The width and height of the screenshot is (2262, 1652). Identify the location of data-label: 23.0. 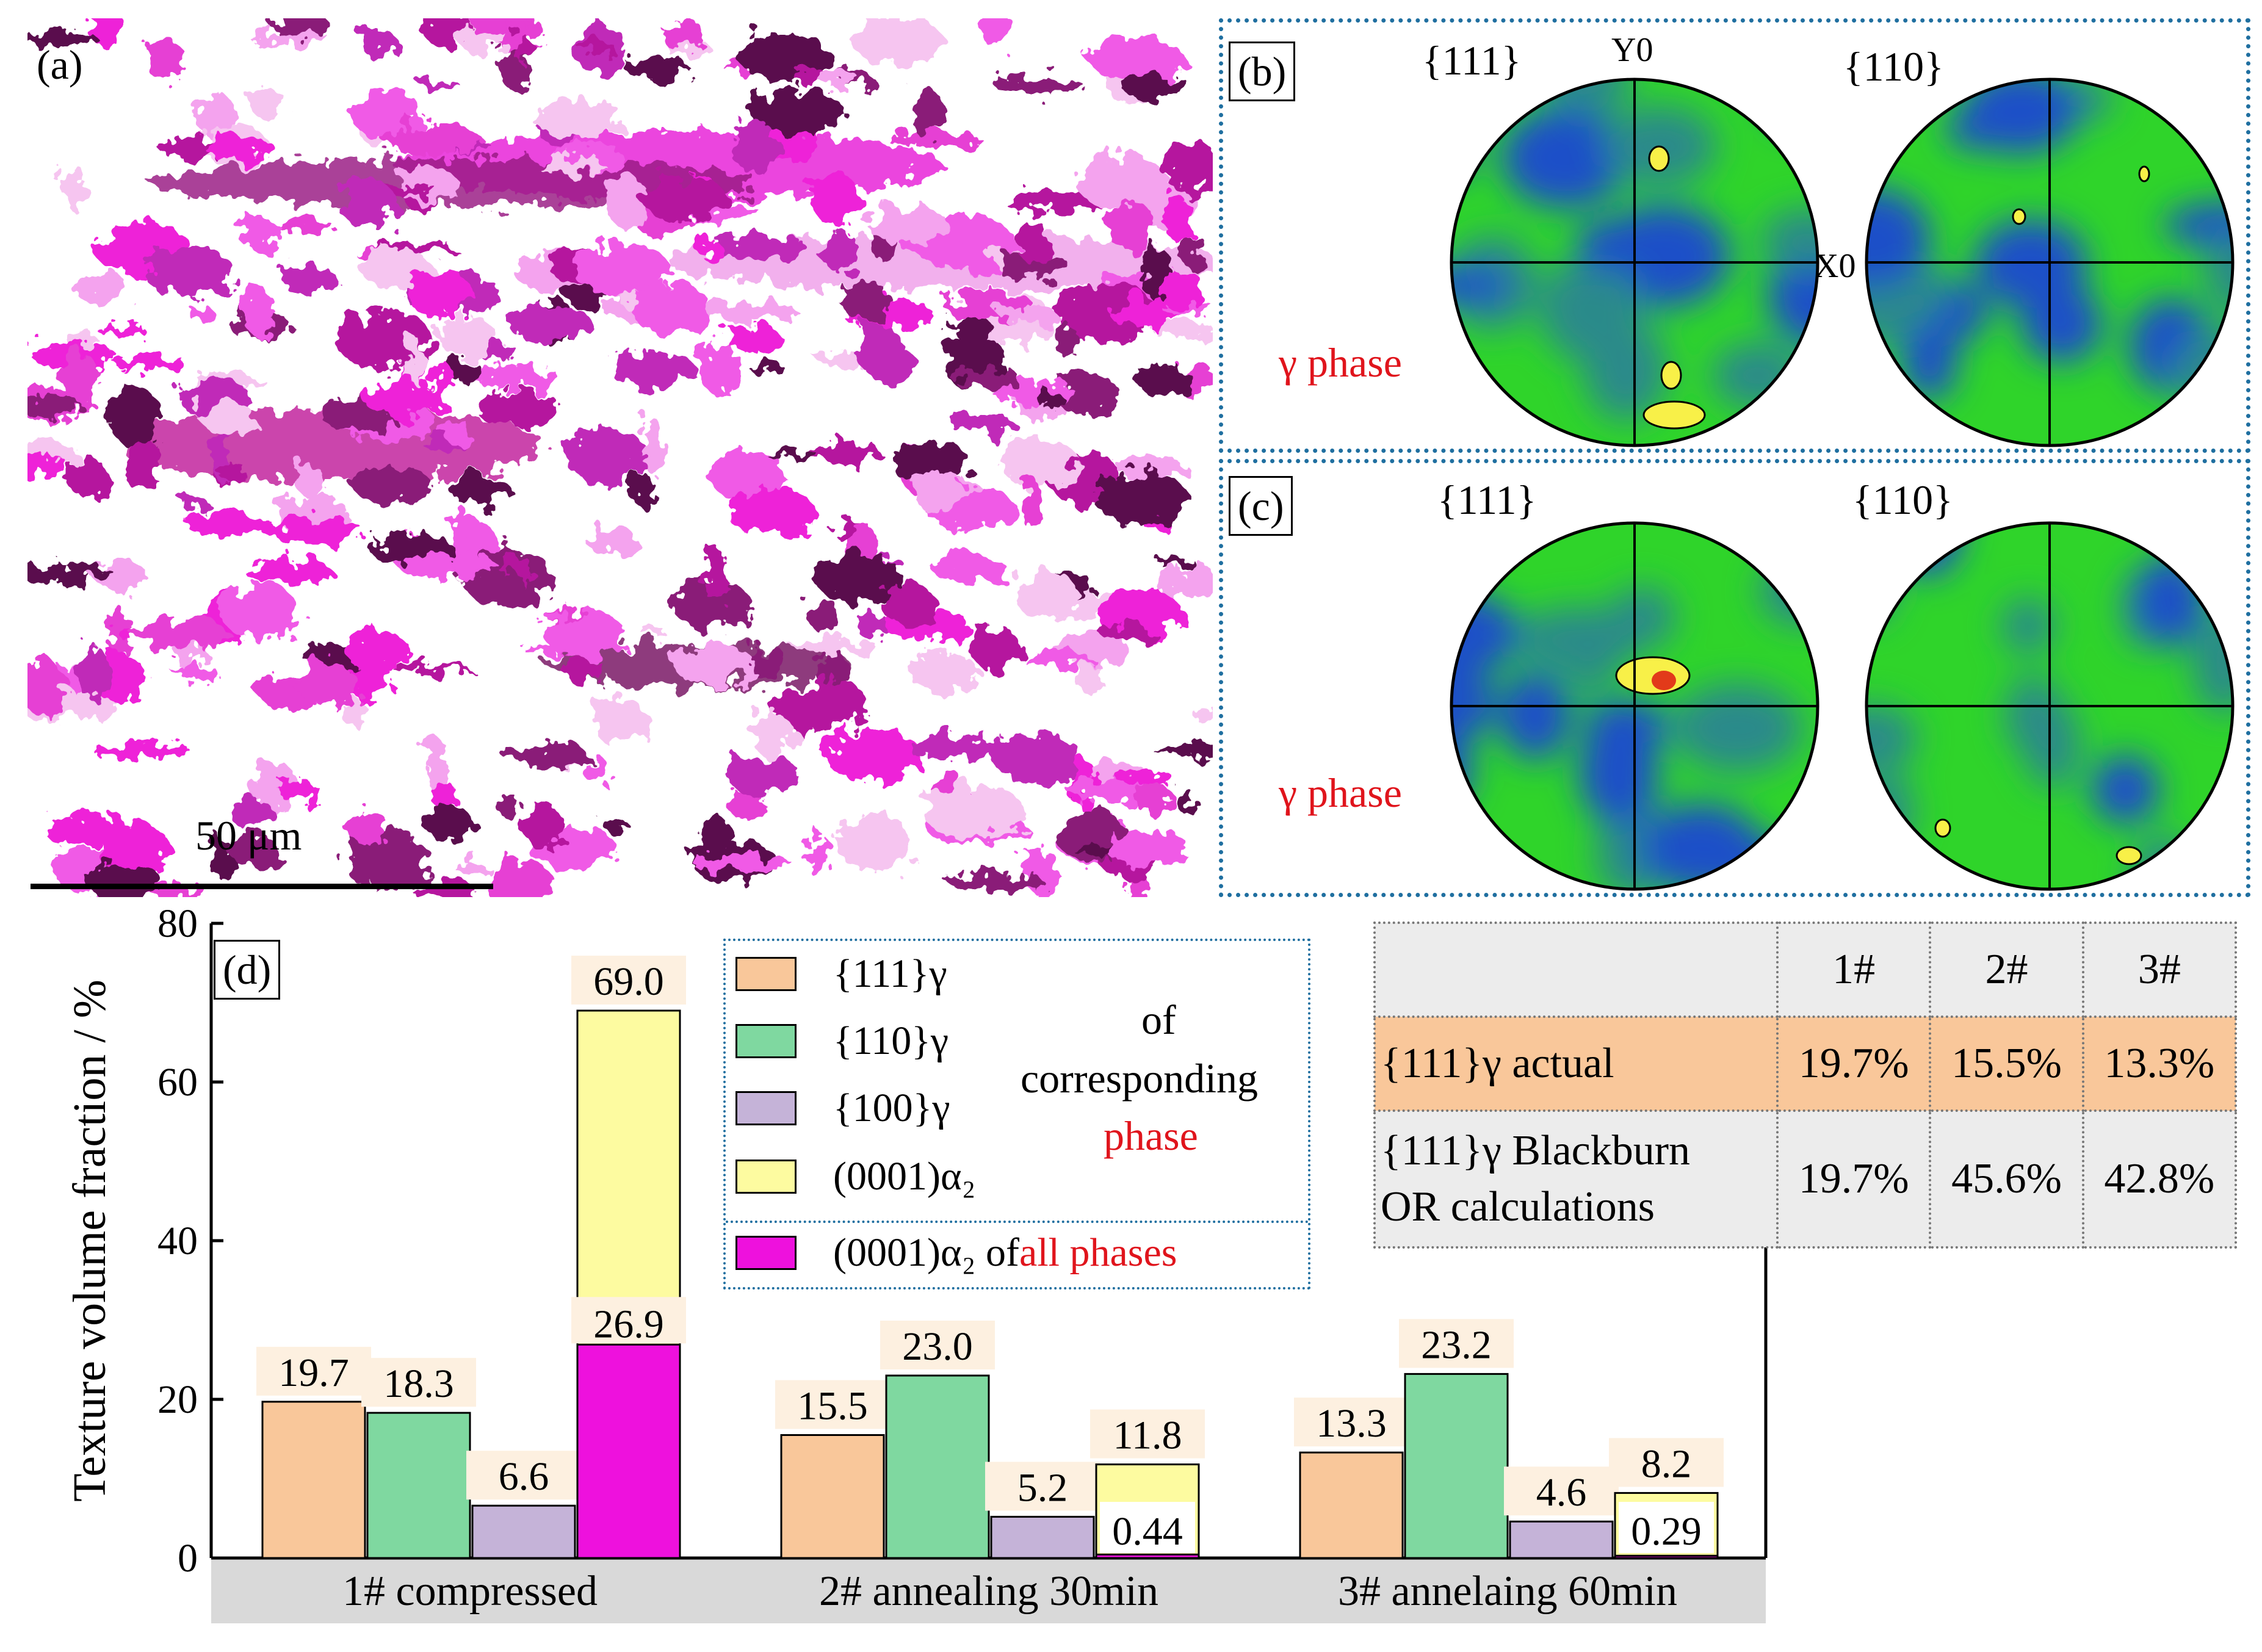
(938, 1346).